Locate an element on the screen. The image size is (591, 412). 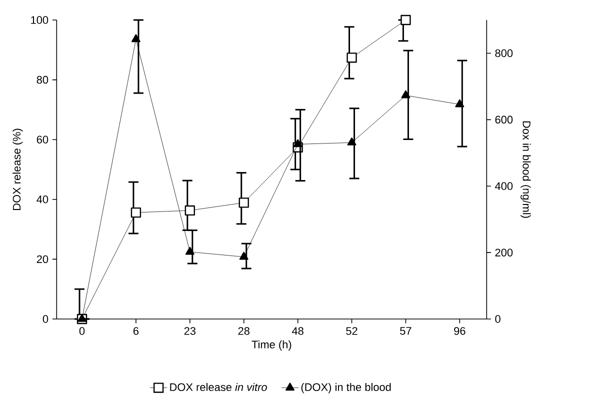
y2-tick-label: 0 is located at coordinates (497, 319).